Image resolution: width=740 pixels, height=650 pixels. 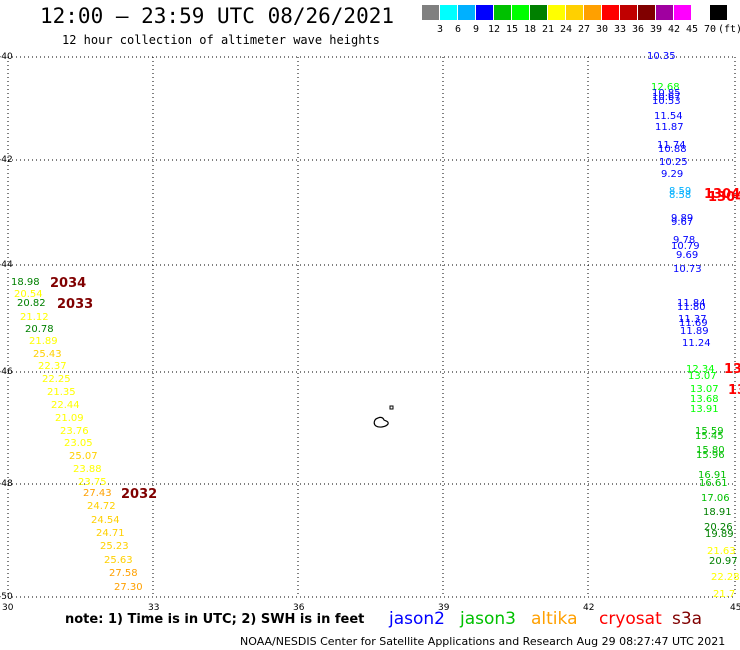 What do you see at coordinates (299, 608) in the screenshot?
I see `longitude-tick-label: 36` at bounding box center [299, 608].